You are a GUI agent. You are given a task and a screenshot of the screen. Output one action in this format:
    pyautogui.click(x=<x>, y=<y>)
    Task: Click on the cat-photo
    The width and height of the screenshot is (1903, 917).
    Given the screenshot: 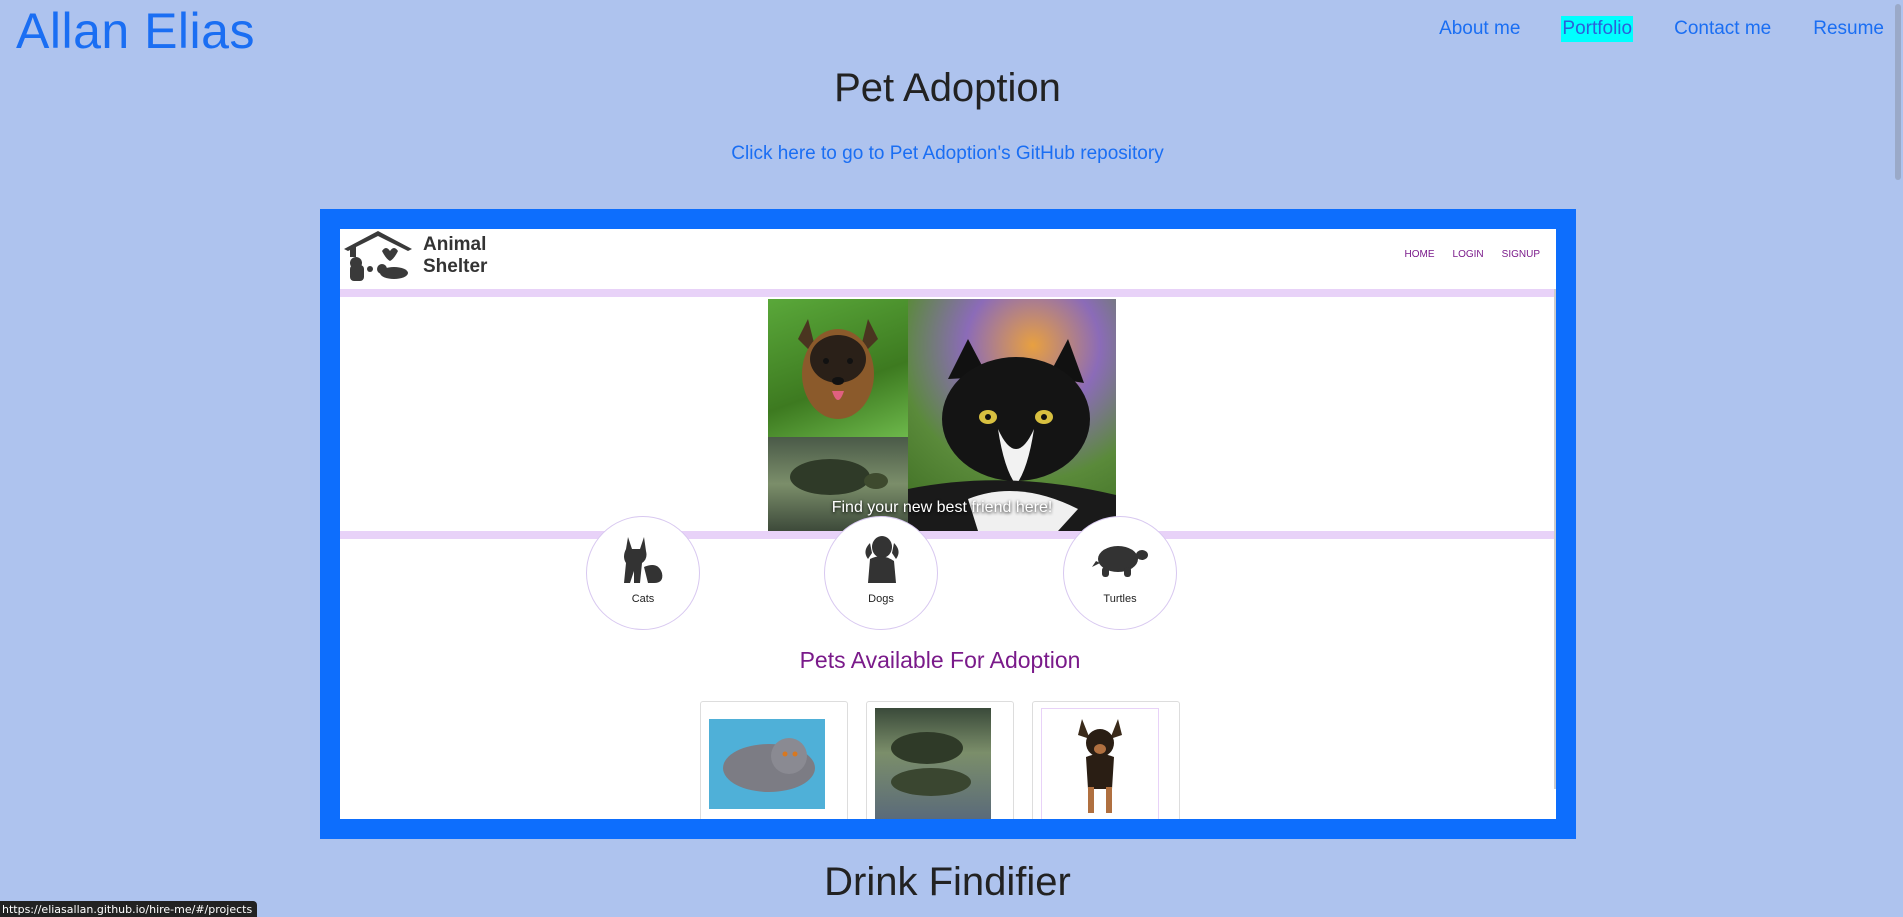 What is the action you would take?
    pyautogui.click(x=1012, y=415)
    